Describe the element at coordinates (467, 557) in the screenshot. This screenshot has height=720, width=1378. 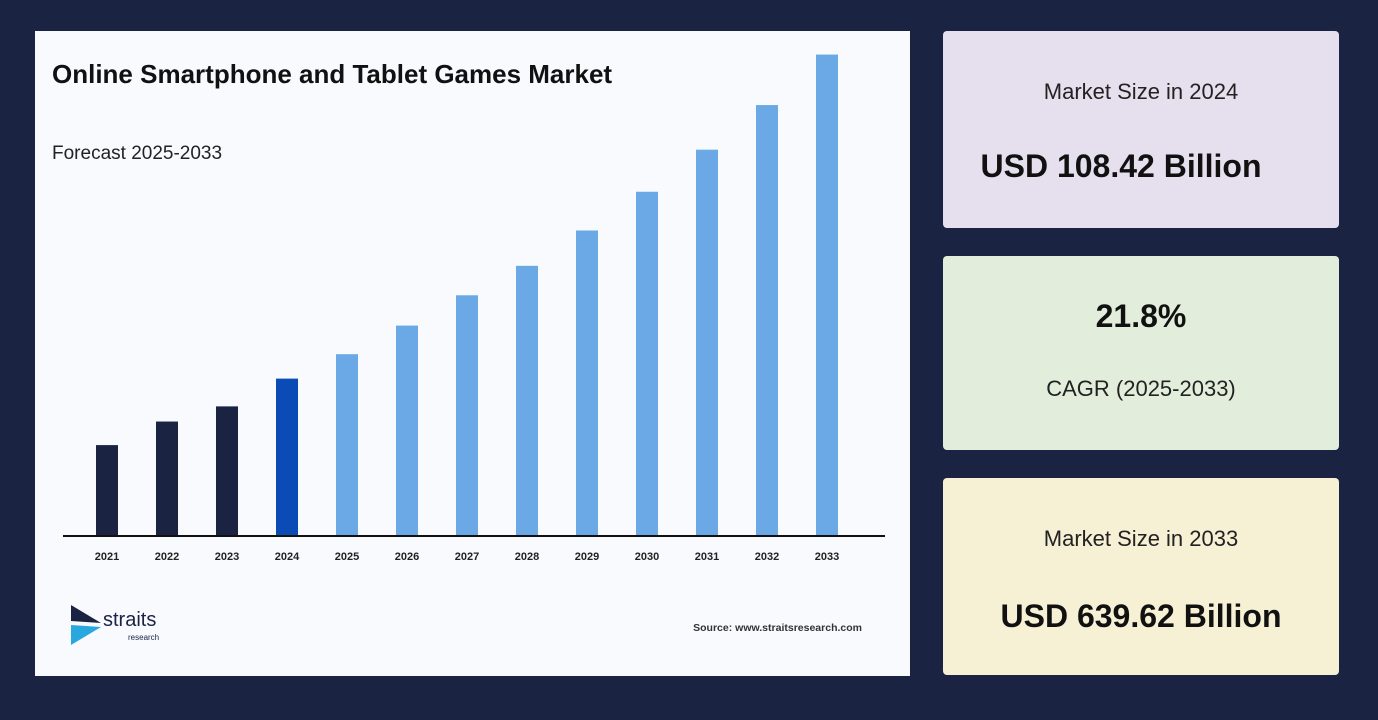
I see `x-tick-label-2027: 2027` at that location.